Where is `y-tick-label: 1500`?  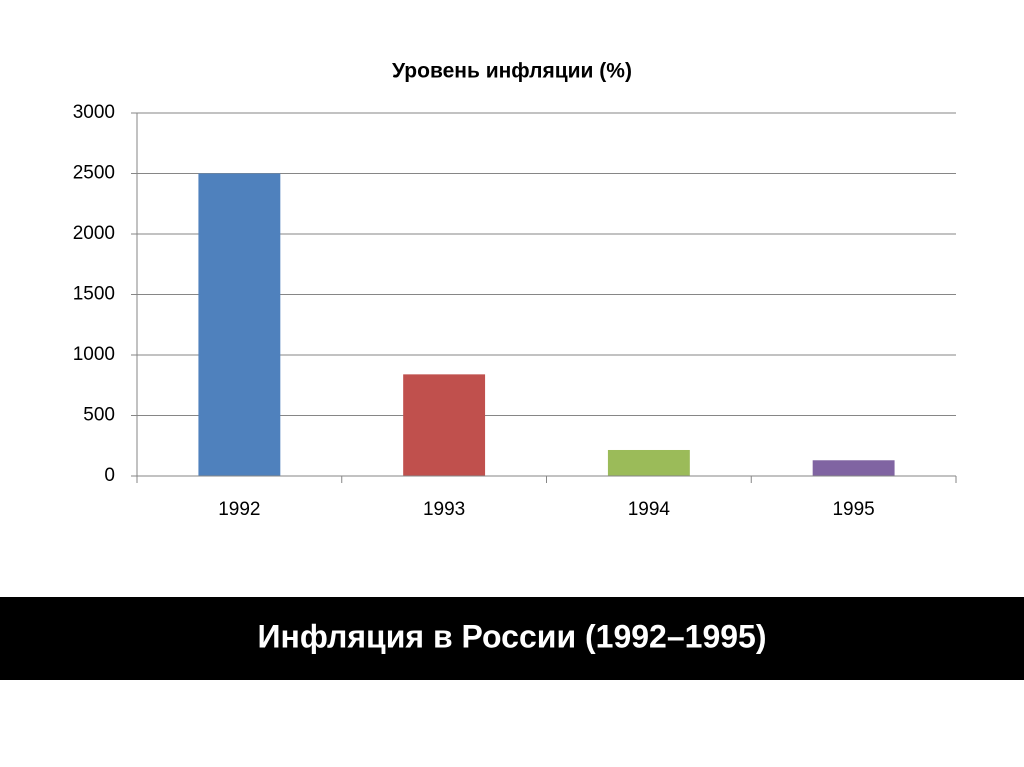
y-tick-label: 1500 is located at coordinates (94, 294).